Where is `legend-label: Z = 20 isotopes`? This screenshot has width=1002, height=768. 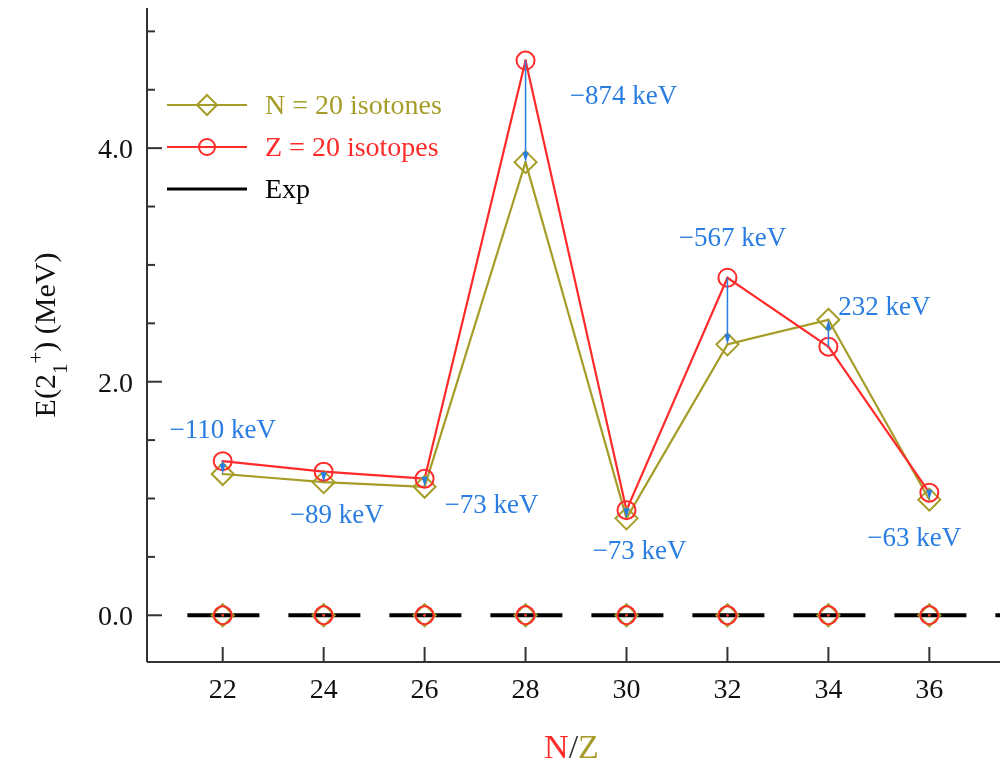 legend-label: Z = 20 isotopes is located at coordinates (352, 147).